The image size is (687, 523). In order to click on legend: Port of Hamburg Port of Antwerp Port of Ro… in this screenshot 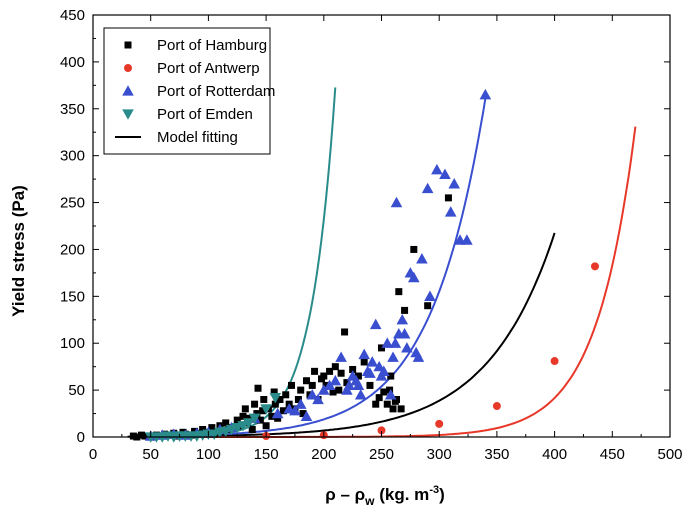, I will do `click(189, 91)`.